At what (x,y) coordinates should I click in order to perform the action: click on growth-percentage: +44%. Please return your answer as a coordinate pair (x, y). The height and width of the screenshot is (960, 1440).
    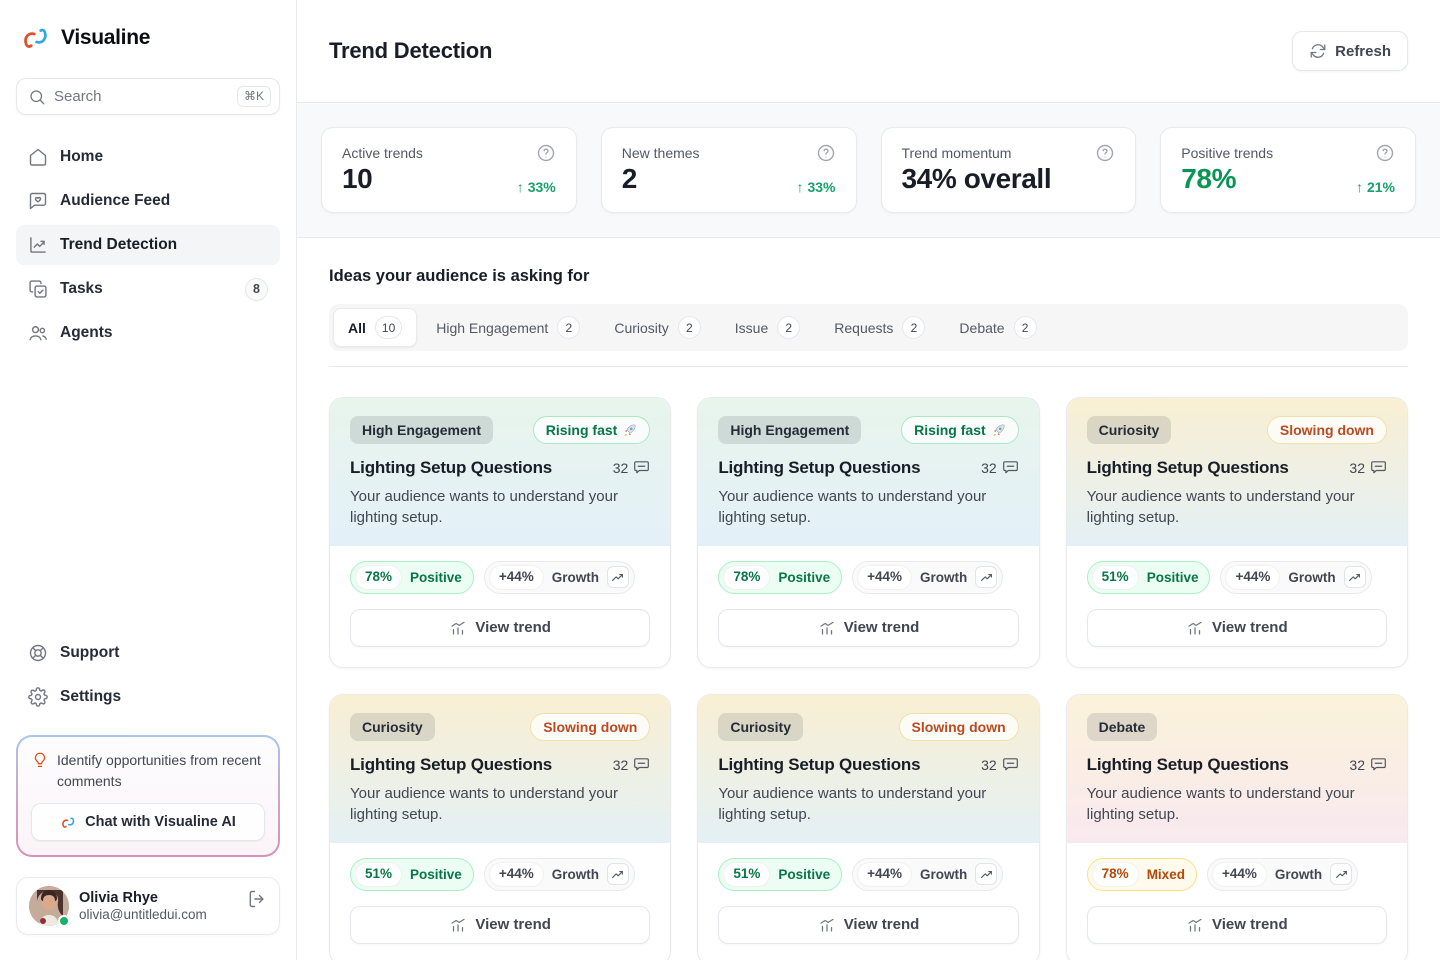
    Looking at the image, I should click on (516, 874).